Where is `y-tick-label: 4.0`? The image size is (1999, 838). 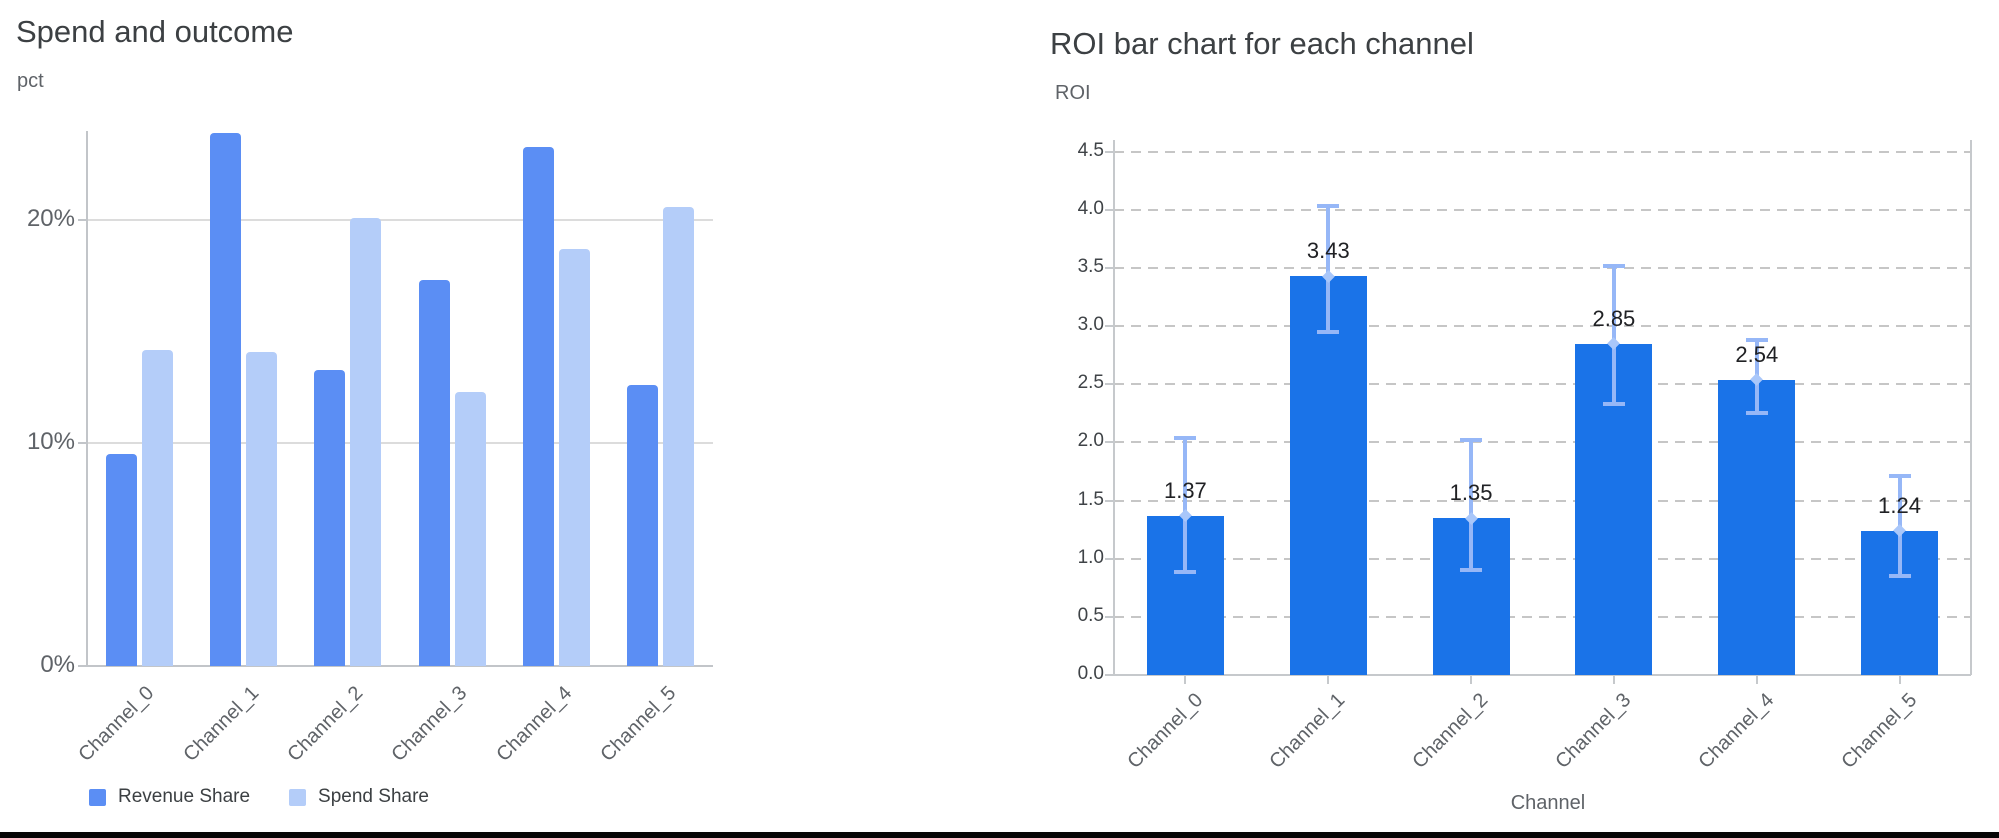 y-tick-label: 4.0 is located at coordinates (1090, 208).